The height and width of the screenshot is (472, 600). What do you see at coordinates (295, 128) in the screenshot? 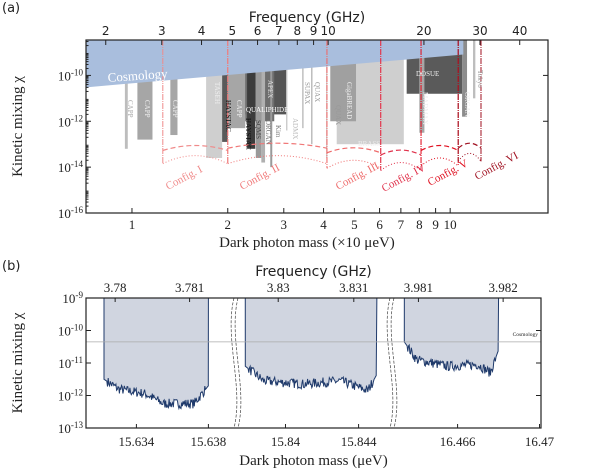
I see `experiment-label: ADMX` at bounding box center [295, 128].